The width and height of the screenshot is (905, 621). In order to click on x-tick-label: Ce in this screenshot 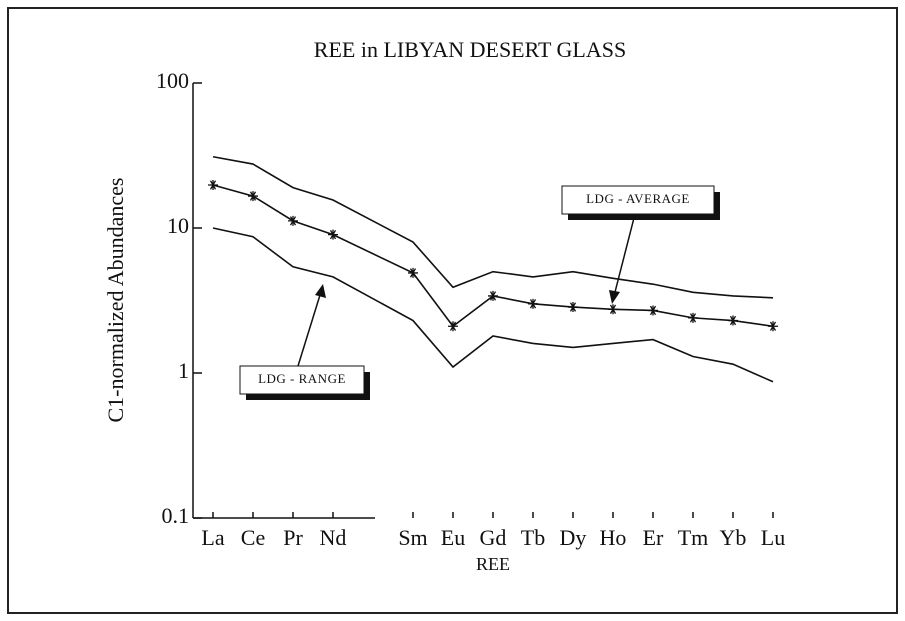, I will do `click(253, 537)`.